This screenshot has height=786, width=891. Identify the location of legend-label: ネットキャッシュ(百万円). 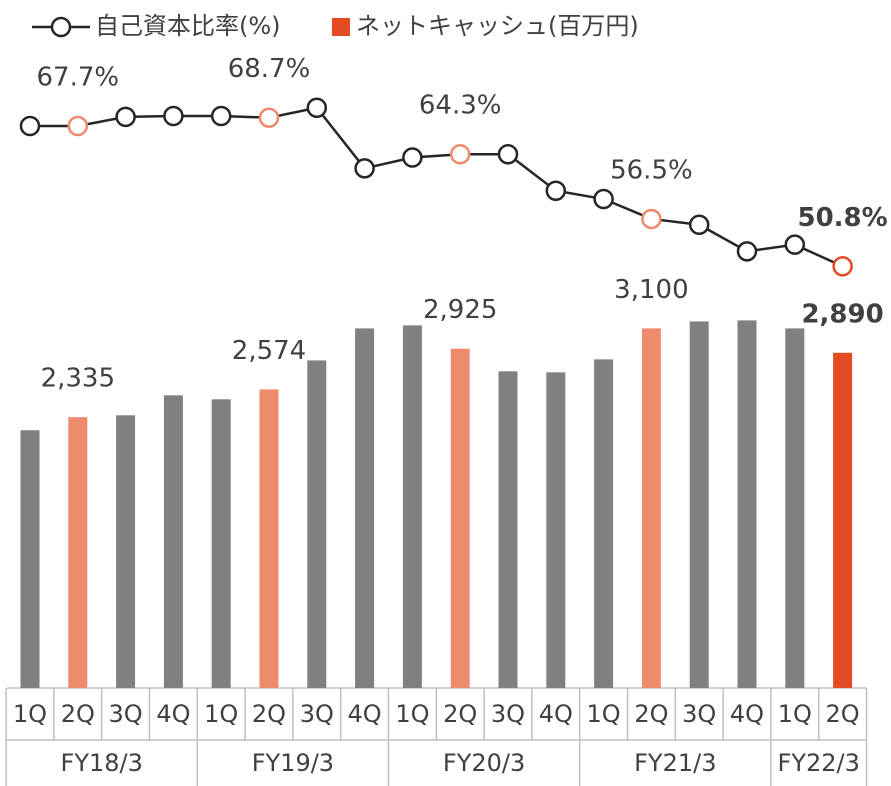
(497, 26).